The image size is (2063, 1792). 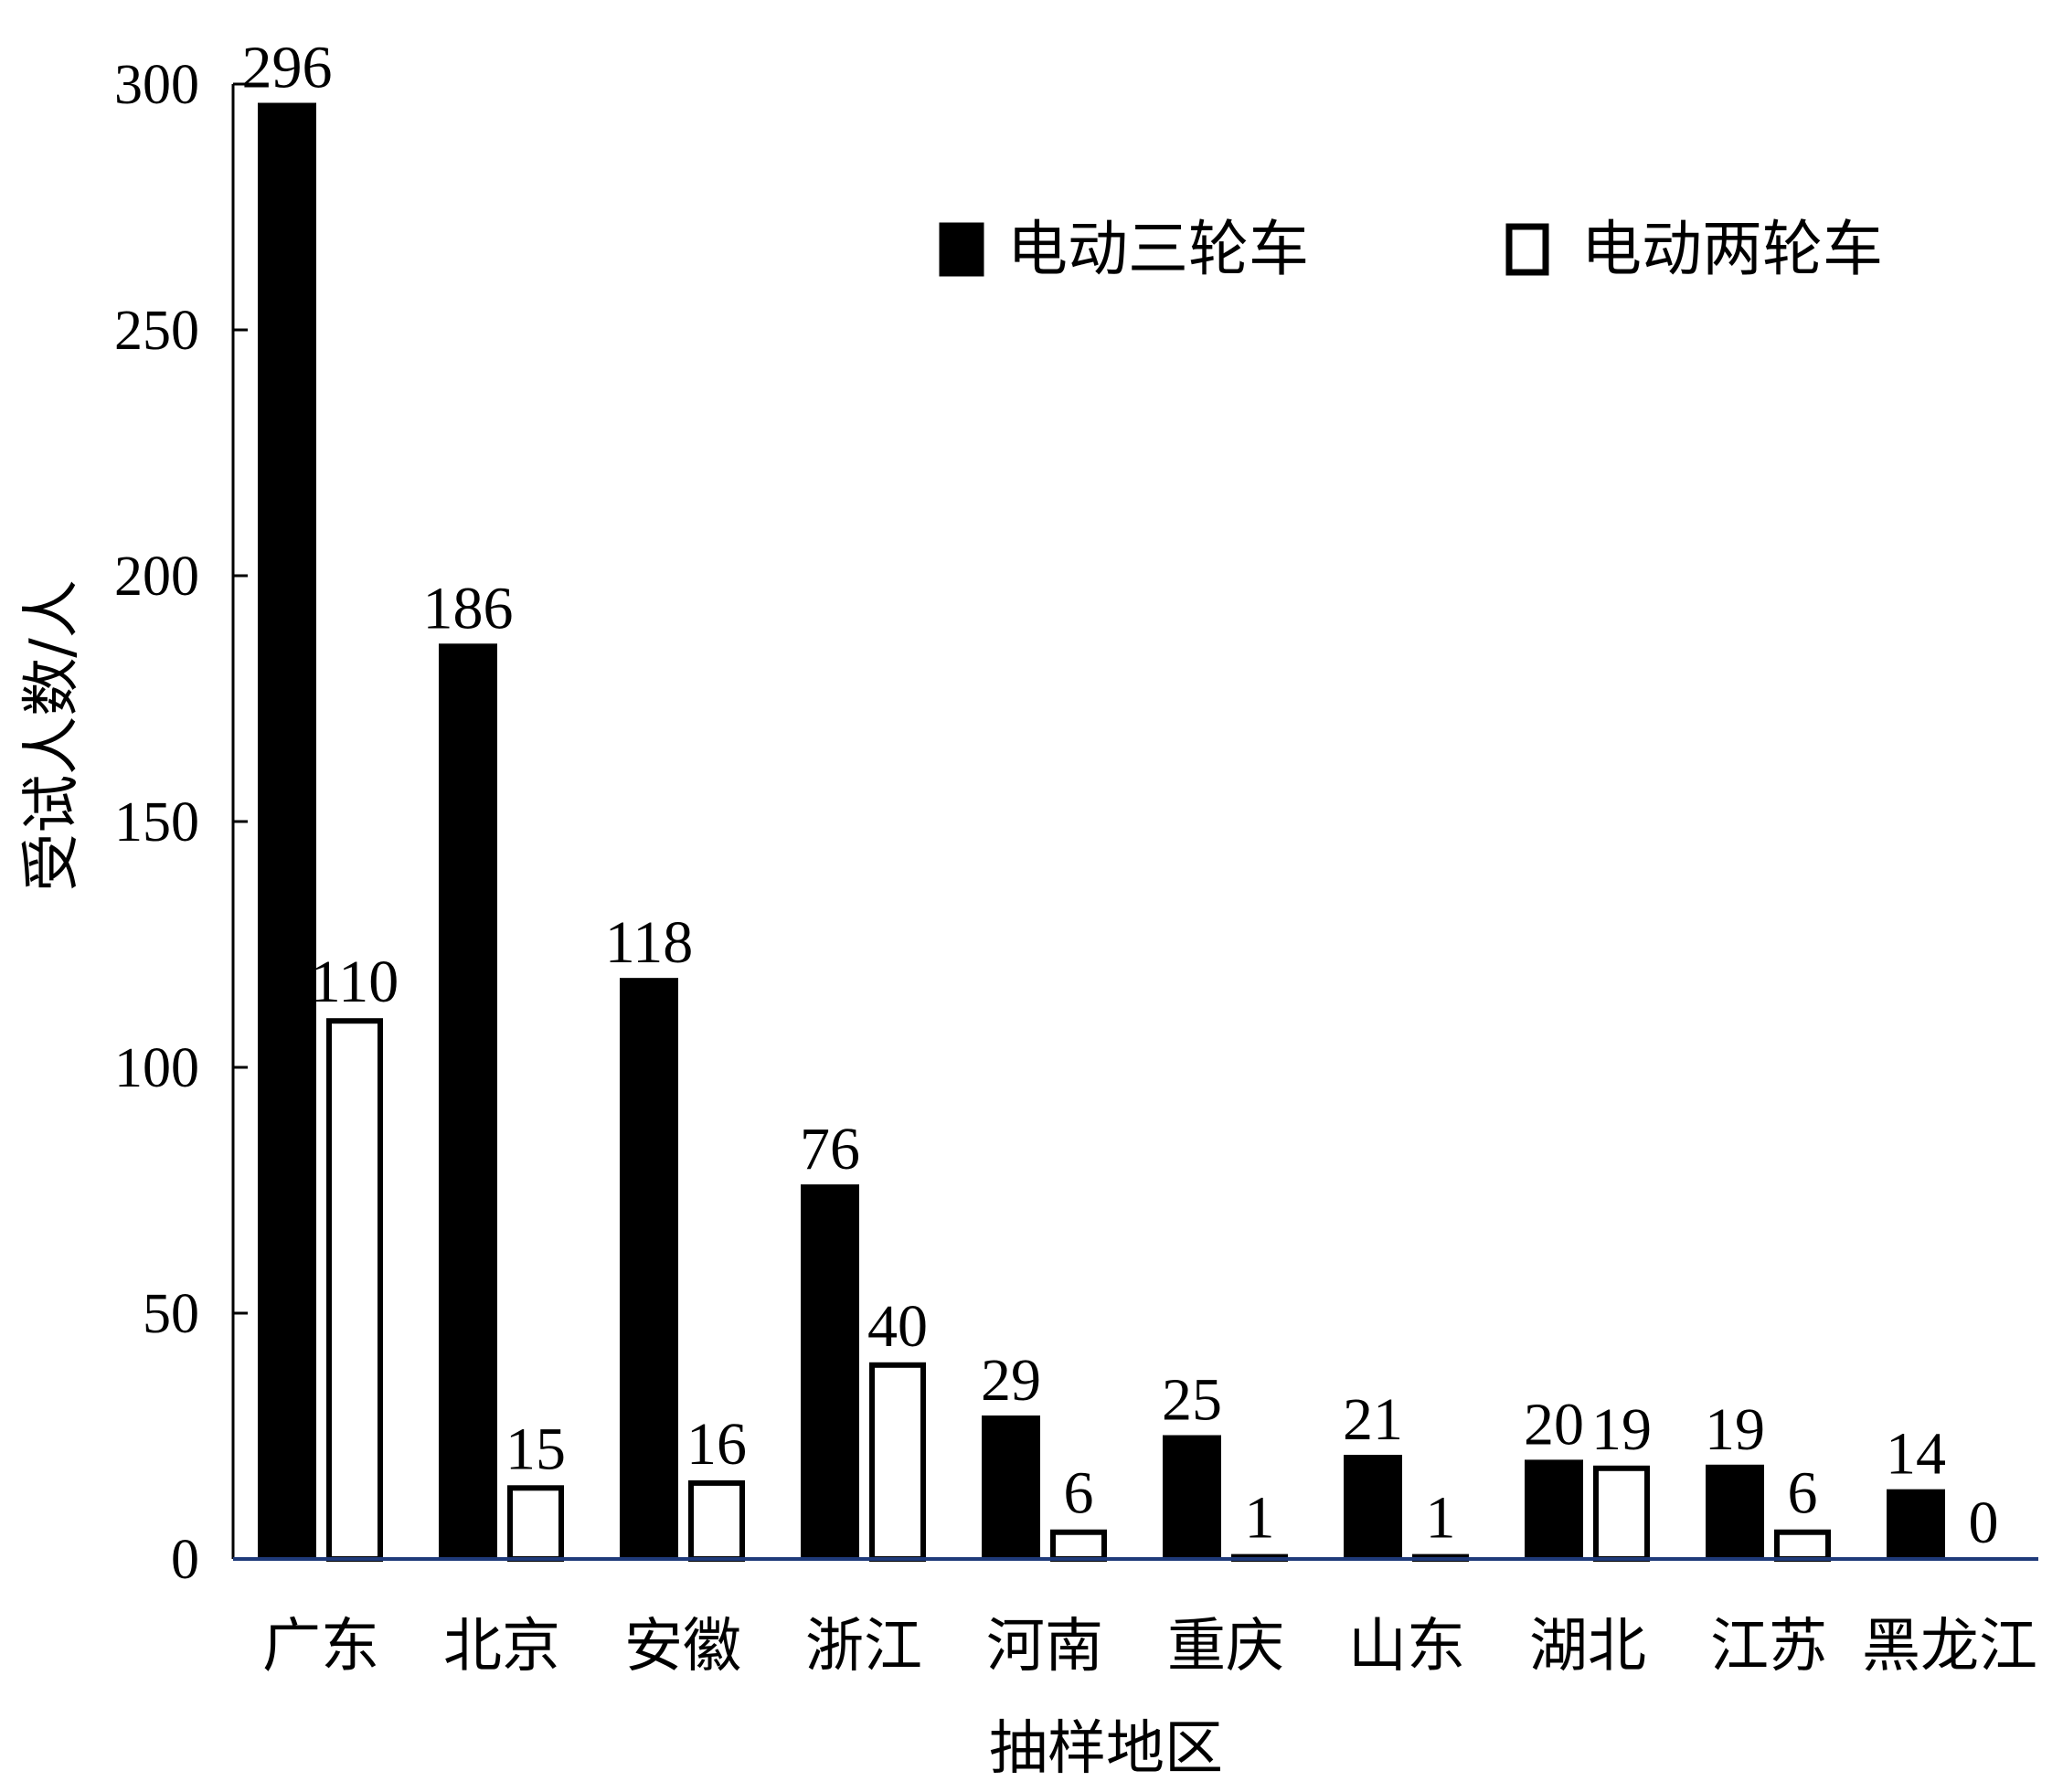 What do you see at coordinates (156, 331) in the screenshot?
I see `y-tick-label: 250` at bounding box center [156, 331].